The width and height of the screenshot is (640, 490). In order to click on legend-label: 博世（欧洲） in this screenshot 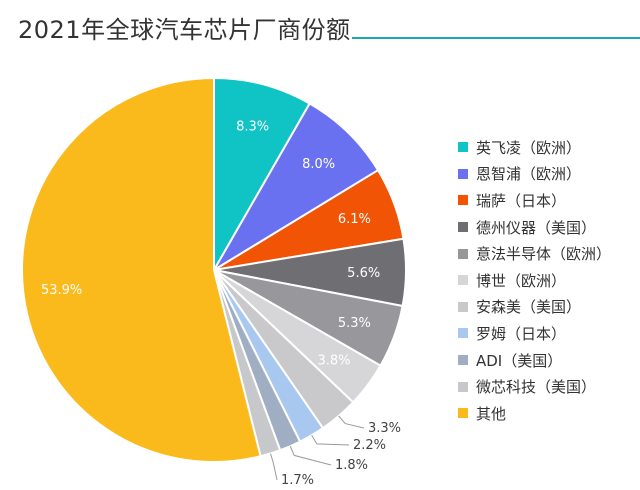, I will do `click(521, 280)`.